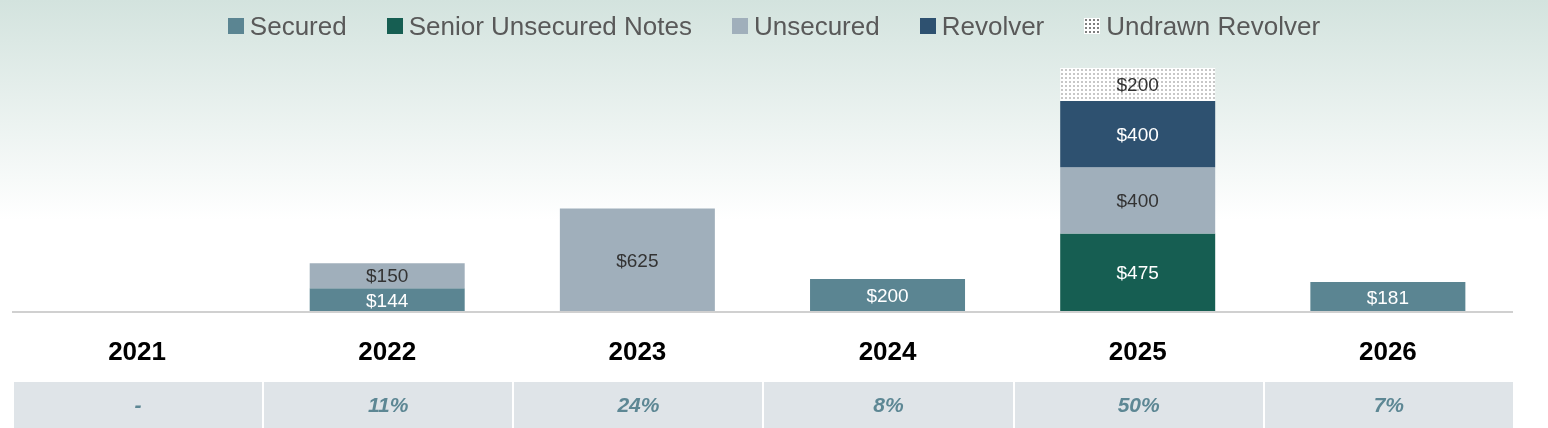  What do you see at coordinates (387, 300) in the screenshot?
I see `data-label: $144` at bounding box center [387, 300].